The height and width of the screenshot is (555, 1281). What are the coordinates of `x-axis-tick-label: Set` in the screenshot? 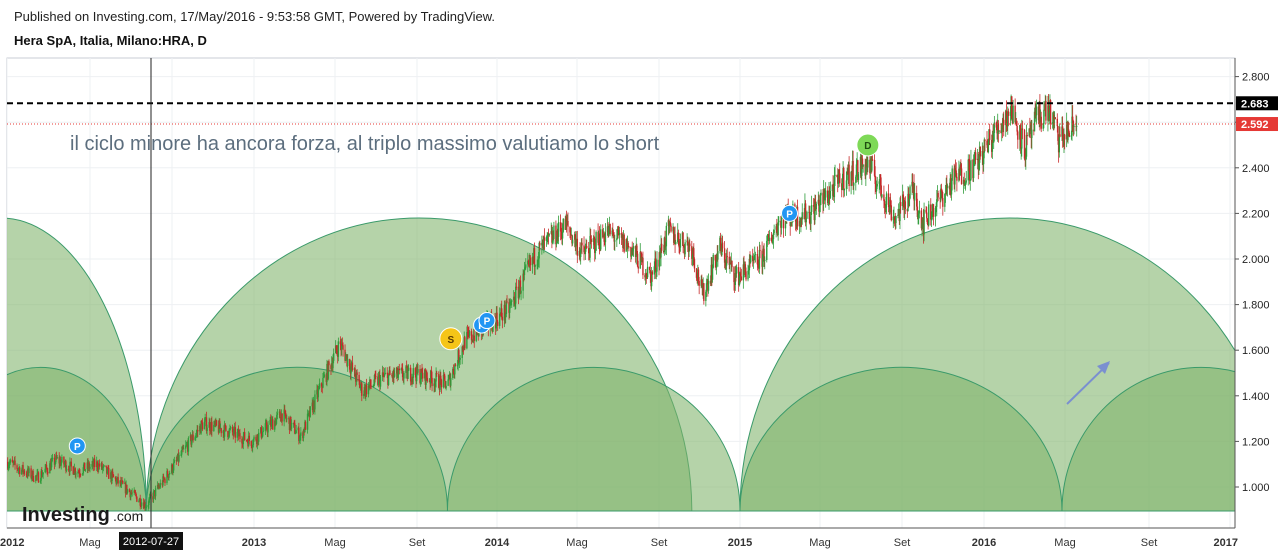 It's located at (417, 543).